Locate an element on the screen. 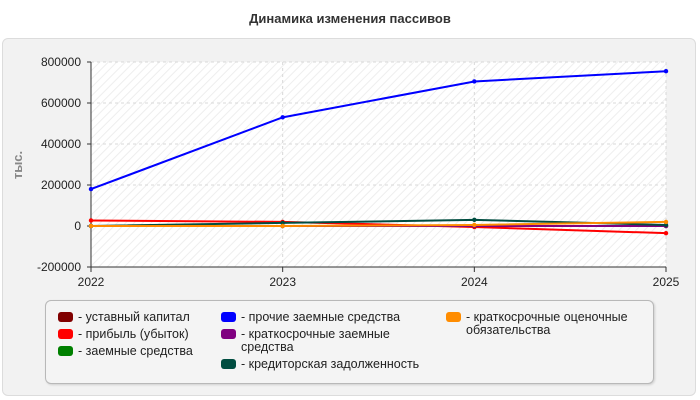 The image size is (700, 400). legend-label: - уставный капитал is located at coordinates (134, 317).